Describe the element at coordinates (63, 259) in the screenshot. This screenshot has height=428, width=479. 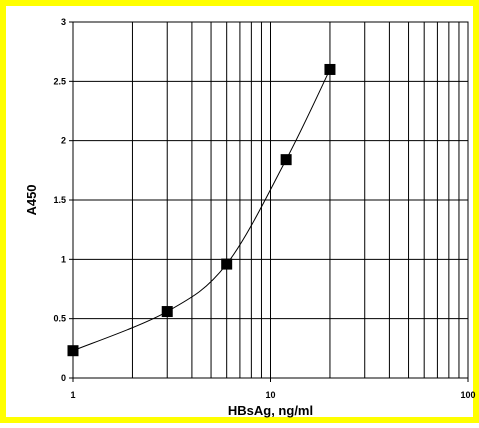
I see `y-tick-label: 1` at that location.